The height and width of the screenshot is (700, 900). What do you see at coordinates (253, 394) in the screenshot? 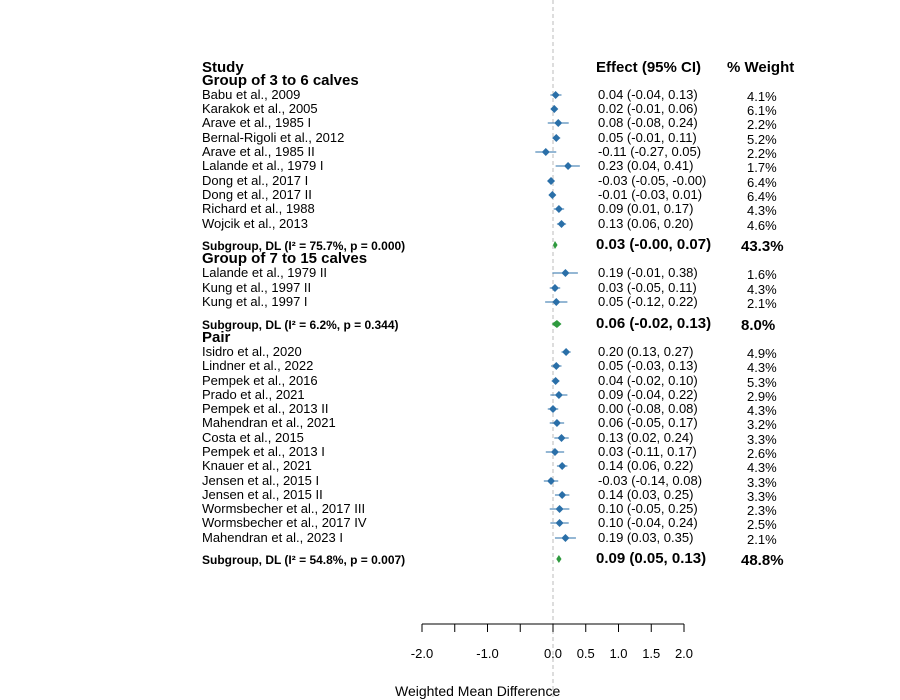
I see `study-label: Prado et al., 2021` at bounding box center [253, 394].